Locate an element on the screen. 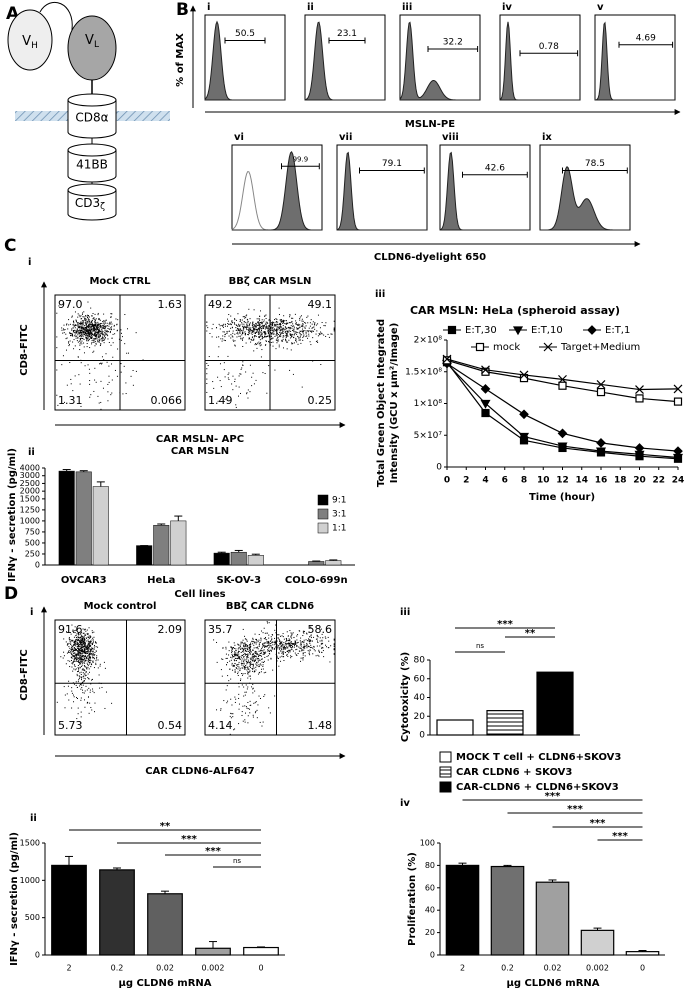 The height and width of the screenshot is (992, 687). sub-label: ii is located at coordinates (33, 818).